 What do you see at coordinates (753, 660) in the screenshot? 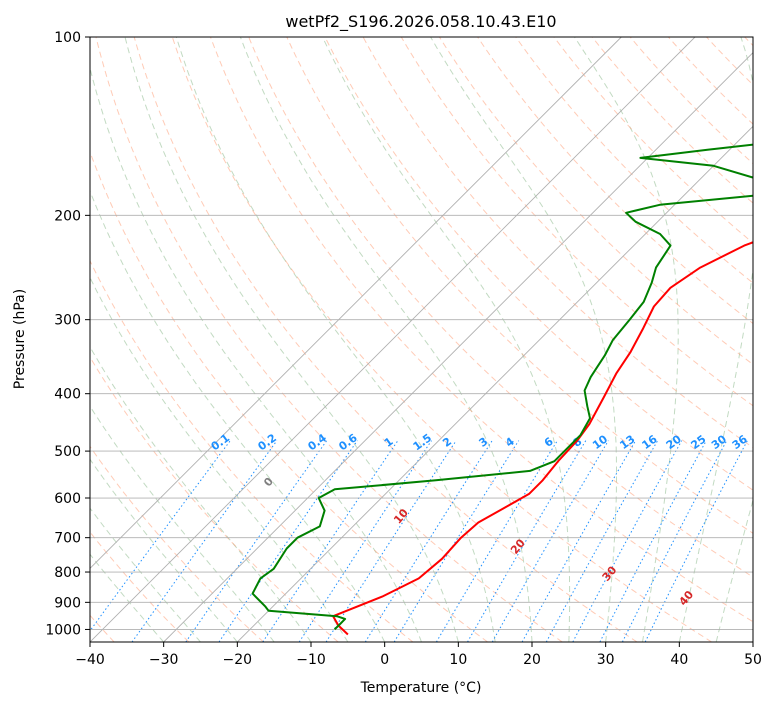
I see `x-tick-label: 50` at bounding box center [753, 660].